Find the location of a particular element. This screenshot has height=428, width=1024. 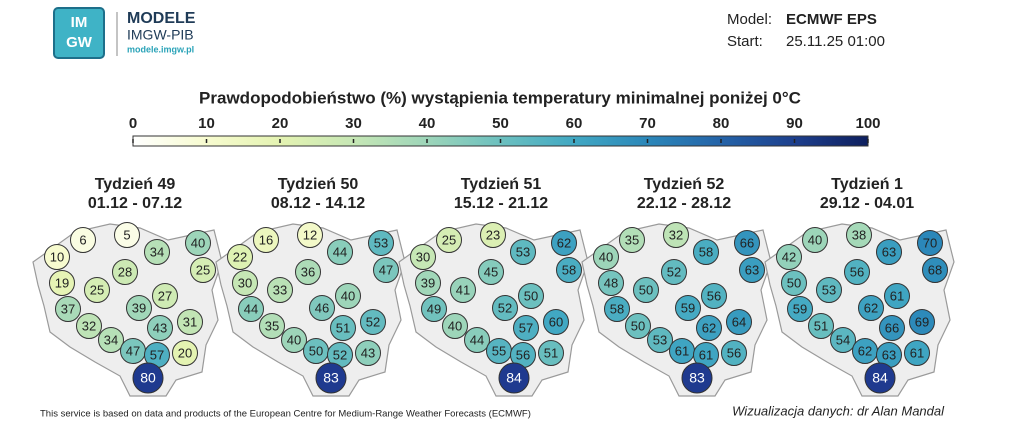

colorbar-tick-label: 40 is located at coordinates (427, 123).